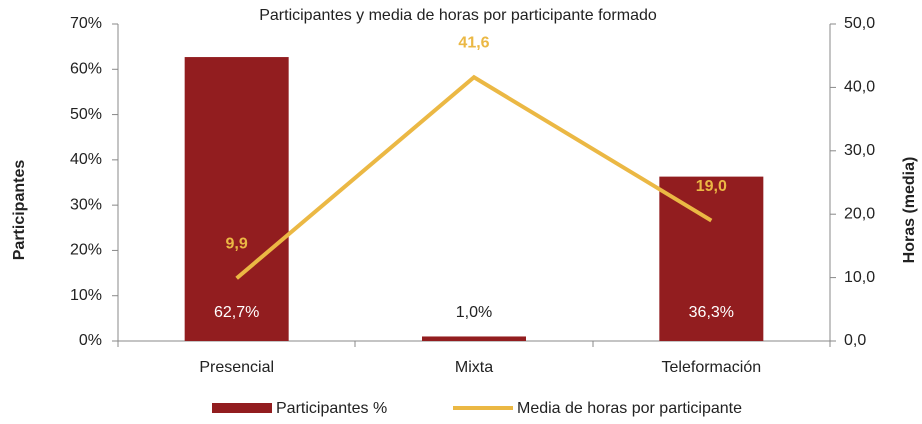 This screenshot has height=424, width=922. I want to click on y-axis-title: Participantes, so click(19, 210).